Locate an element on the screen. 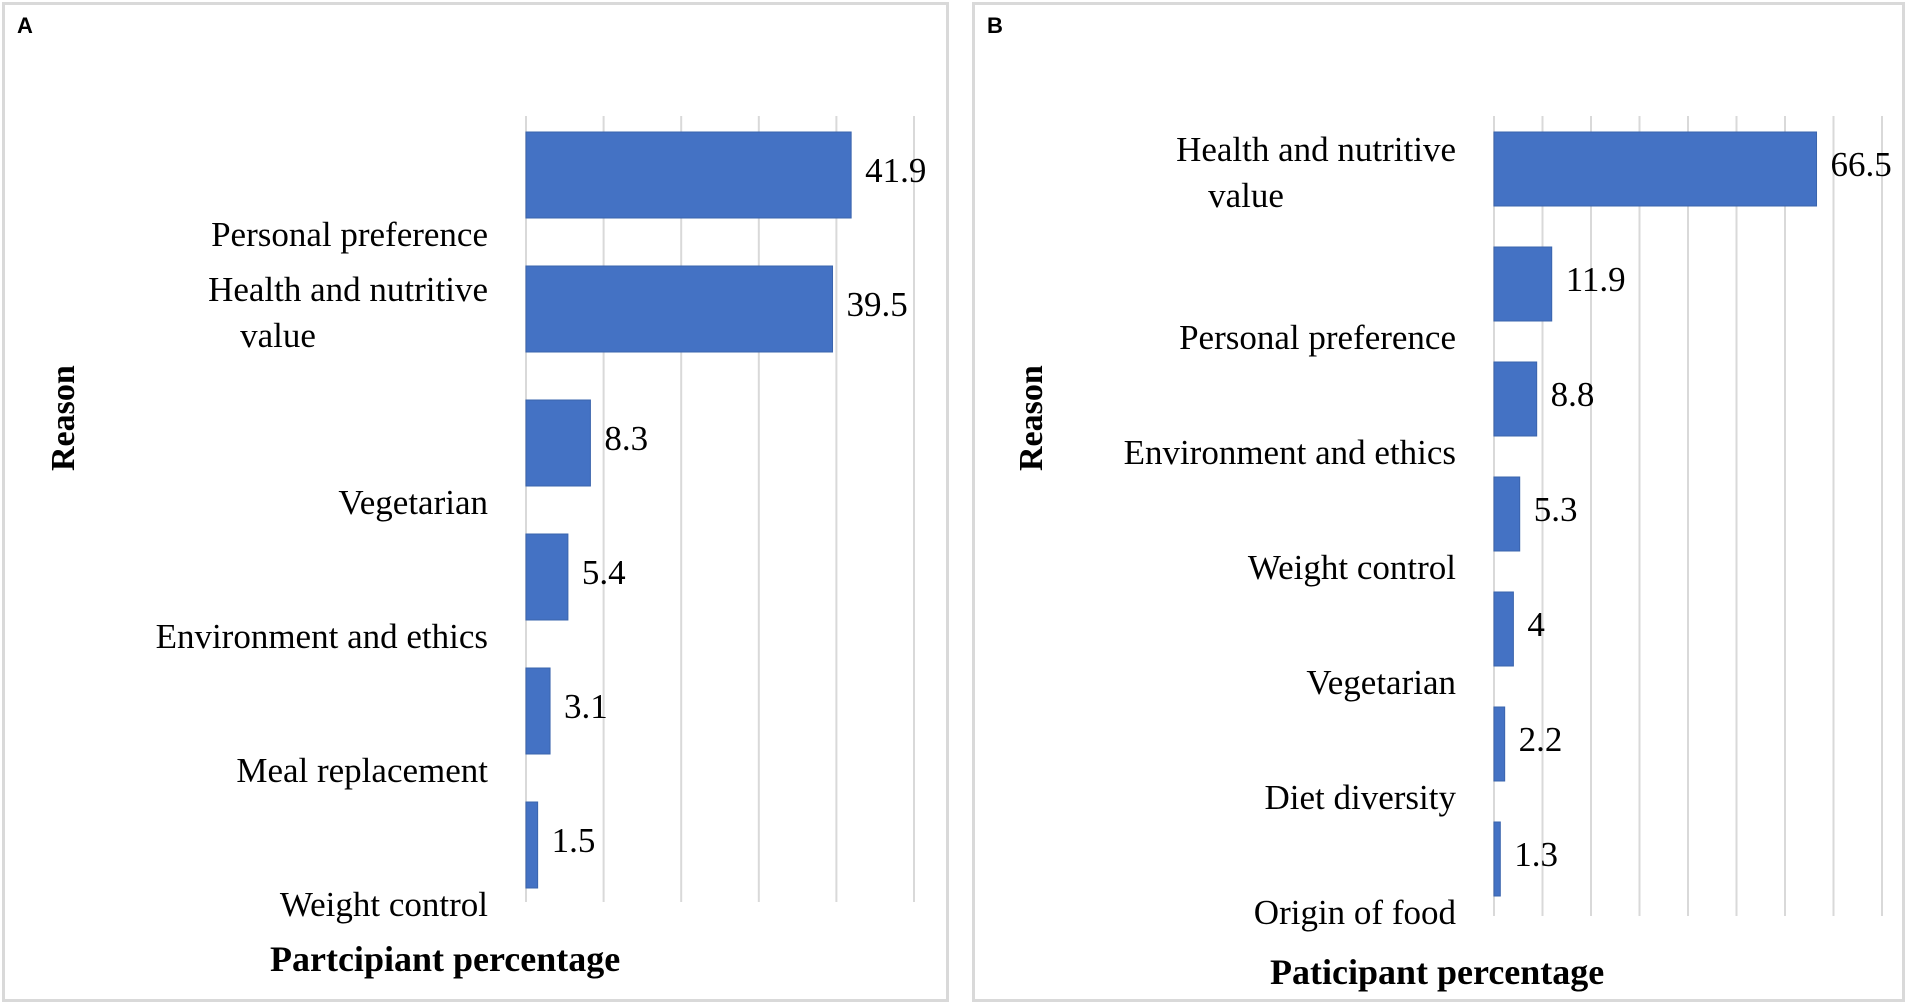  value-label-a-4: 3.1 is located at coordinates (586, 706).